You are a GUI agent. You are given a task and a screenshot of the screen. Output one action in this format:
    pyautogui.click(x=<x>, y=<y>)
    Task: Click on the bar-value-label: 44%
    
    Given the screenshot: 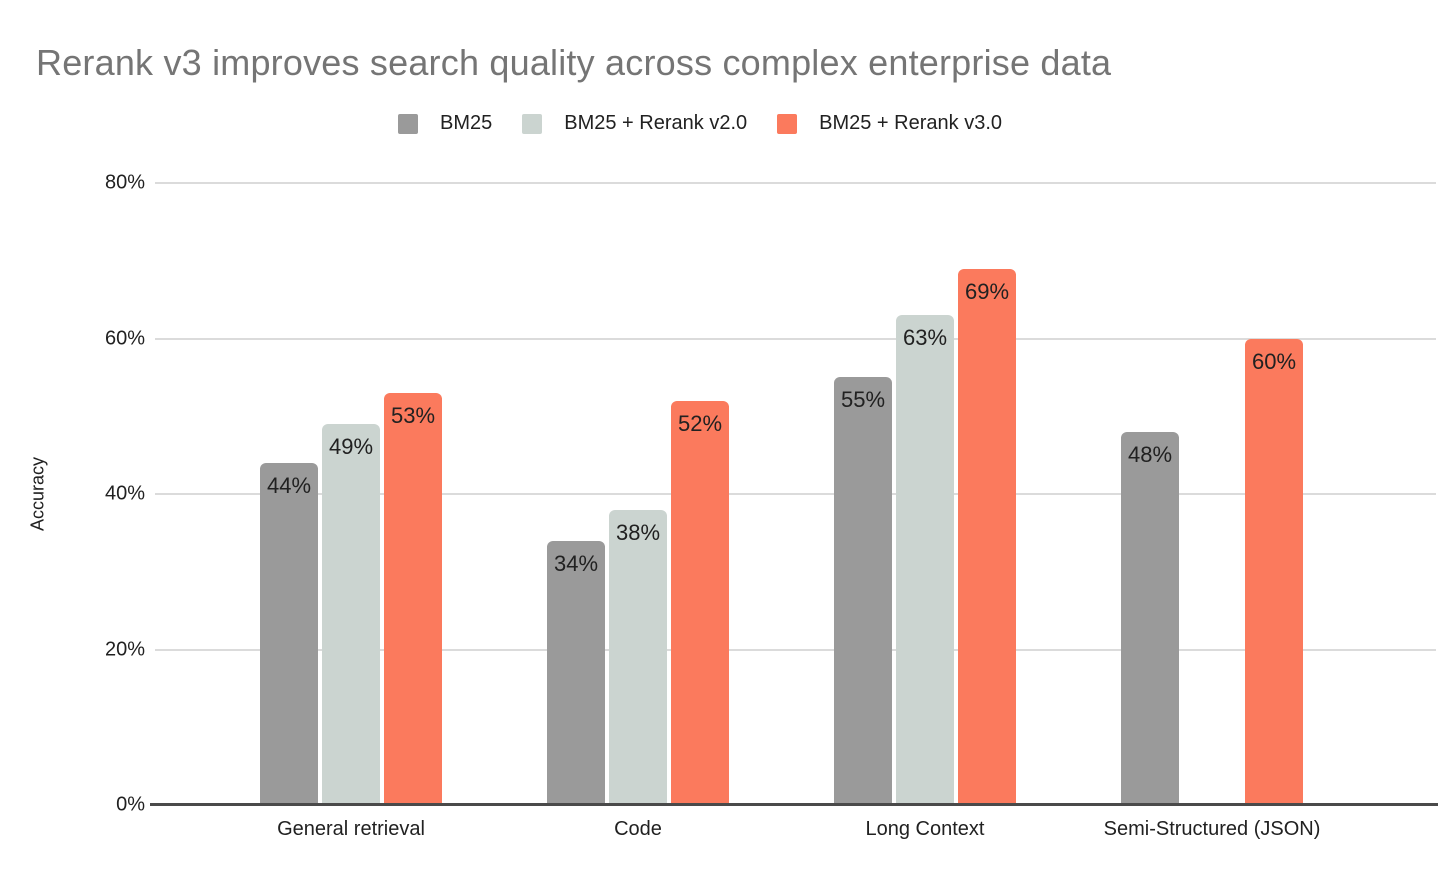 What is the action you would take?
    pyautogui.click(x=289, y=485)
    